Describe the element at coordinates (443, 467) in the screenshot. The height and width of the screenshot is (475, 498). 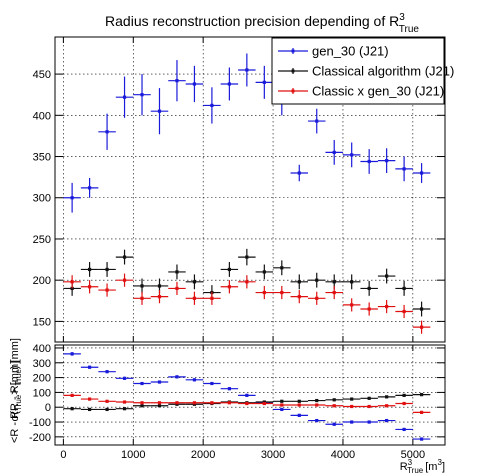
I see `x-axis-label-end: ]` at that location.